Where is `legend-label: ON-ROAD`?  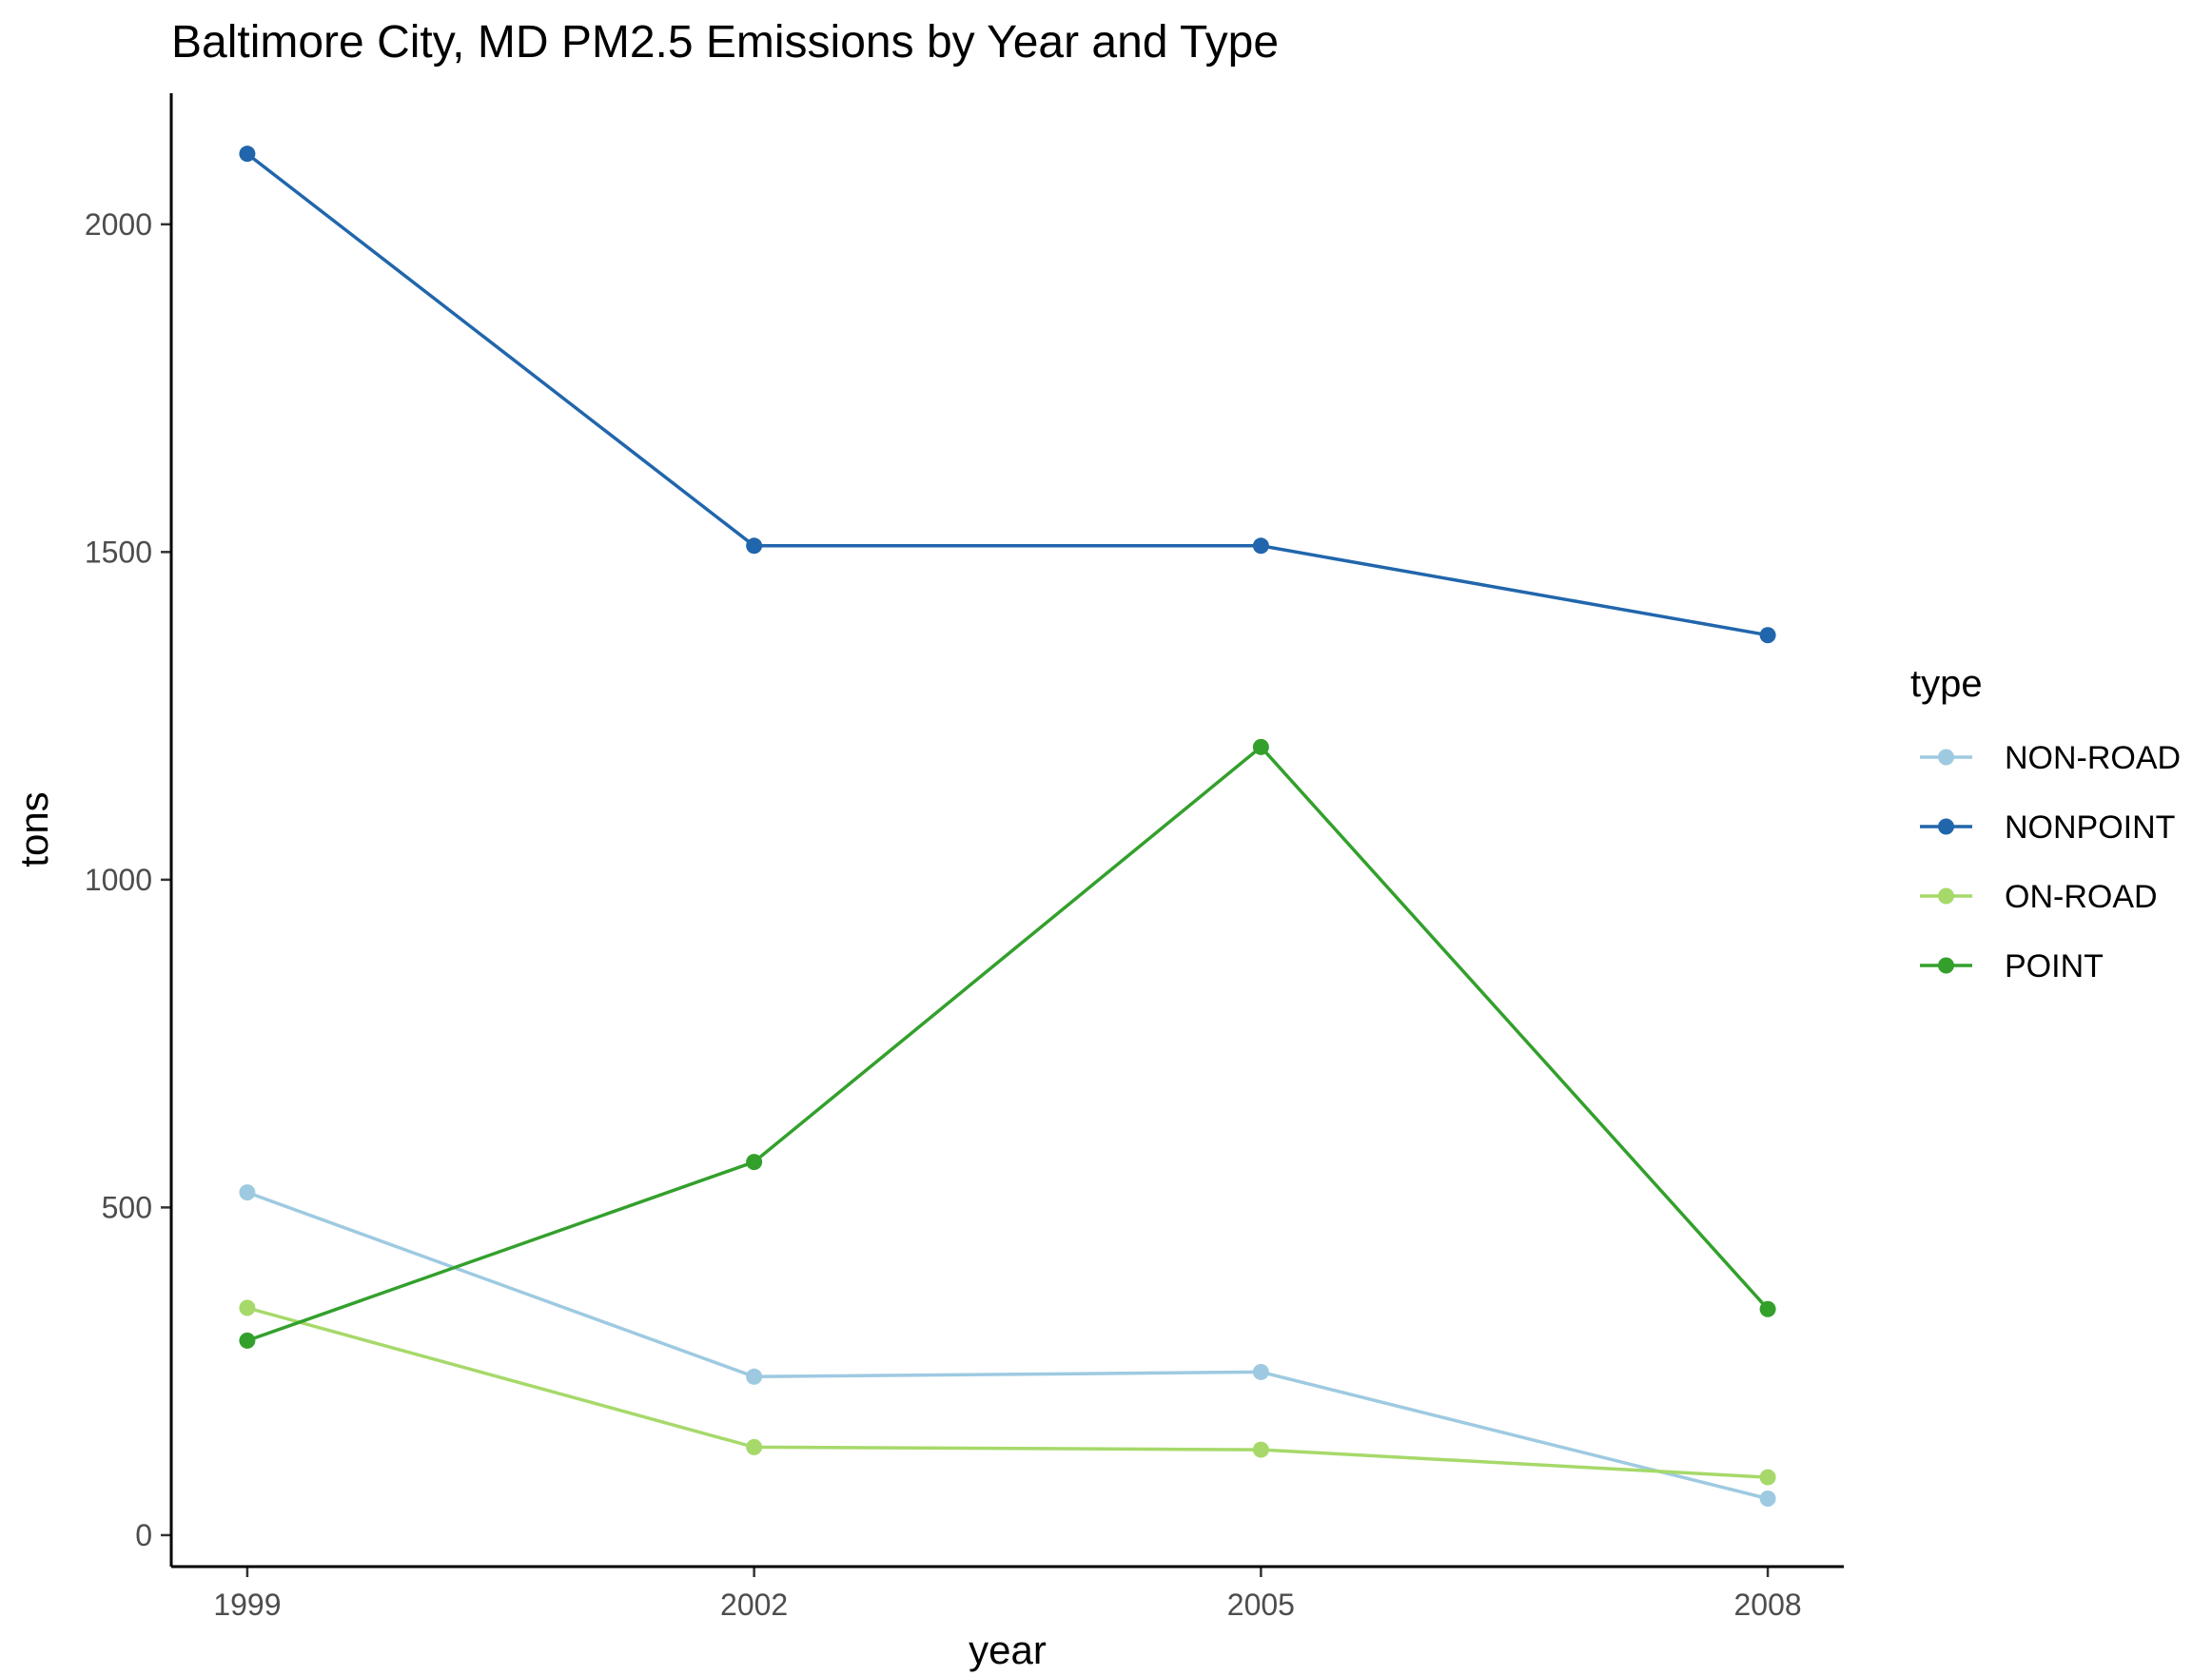
legend-label: ON-ROAD is located at coordinates (2081, 897).